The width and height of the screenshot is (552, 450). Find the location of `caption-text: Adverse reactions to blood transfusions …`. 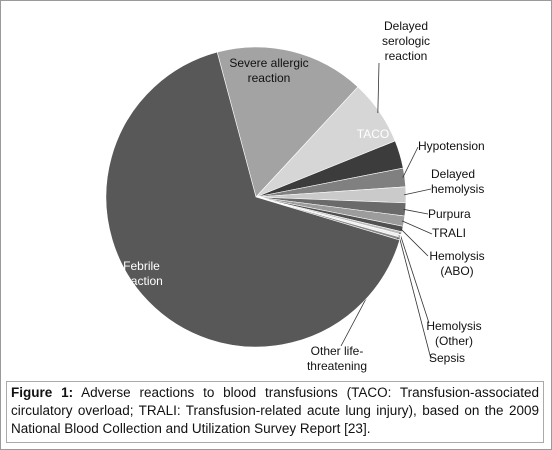

caption-text: Adverse reactions to blood transfusions … is located at coordinates (275, 410).